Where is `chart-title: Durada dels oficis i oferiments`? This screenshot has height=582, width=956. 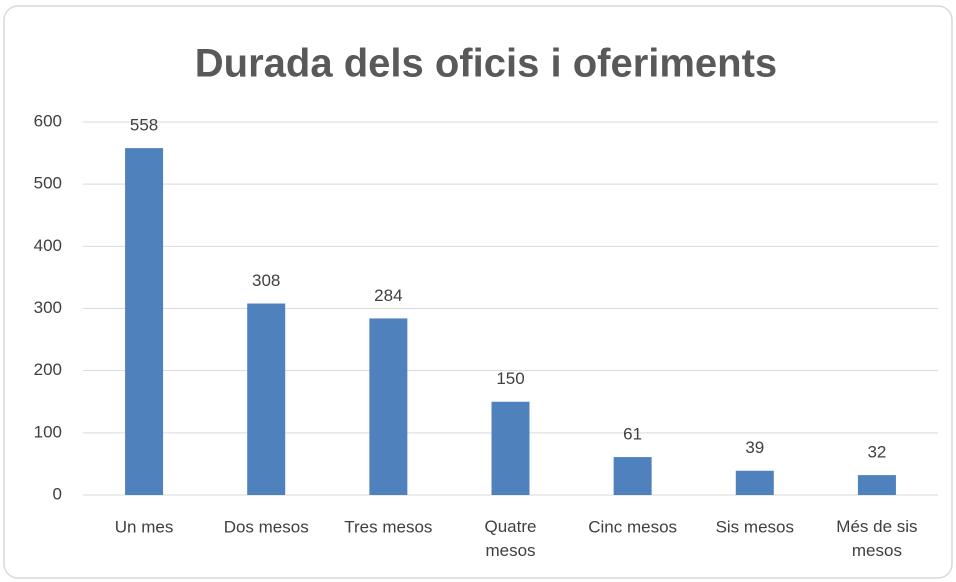 chart-title: Durada dels oficis i oferiments is located at coordinates (486, 64).